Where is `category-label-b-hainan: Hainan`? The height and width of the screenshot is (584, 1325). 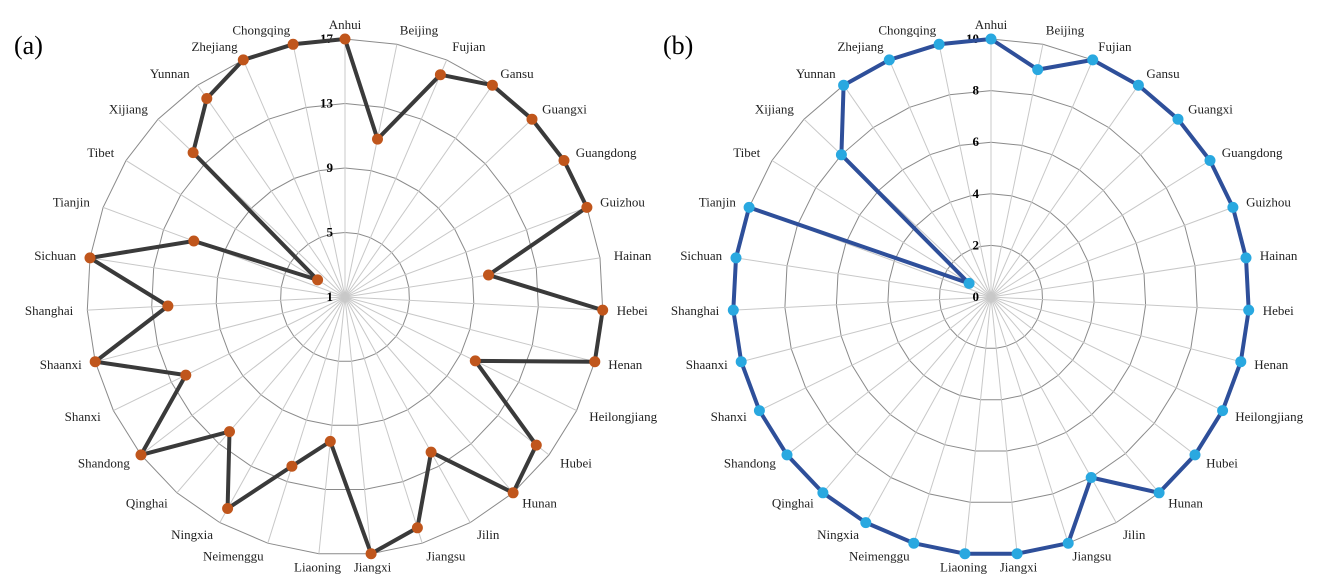 category-label-b-hainan: Hainan is located at coordinates (1279, 255).